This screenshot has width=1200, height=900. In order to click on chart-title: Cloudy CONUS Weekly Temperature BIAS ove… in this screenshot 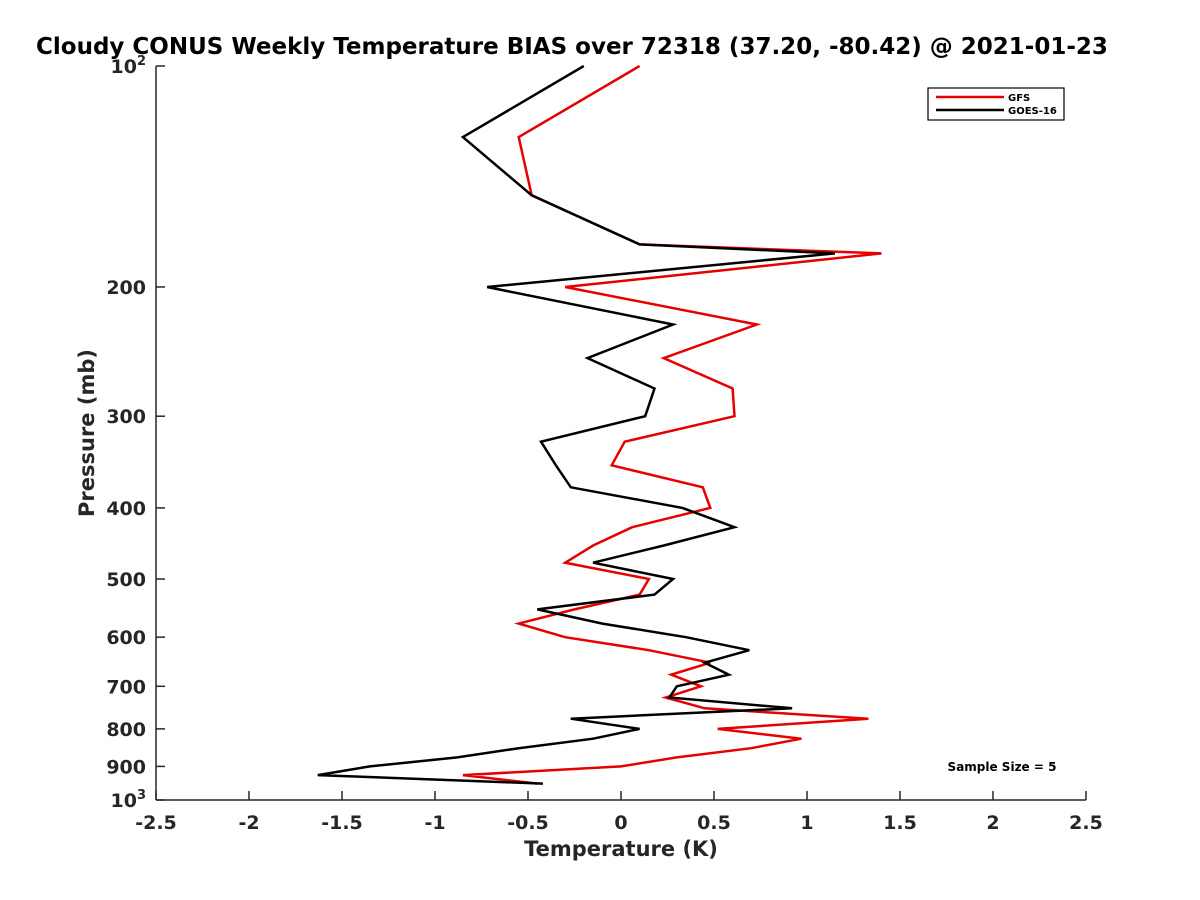, I will do `click(572, 47)`.